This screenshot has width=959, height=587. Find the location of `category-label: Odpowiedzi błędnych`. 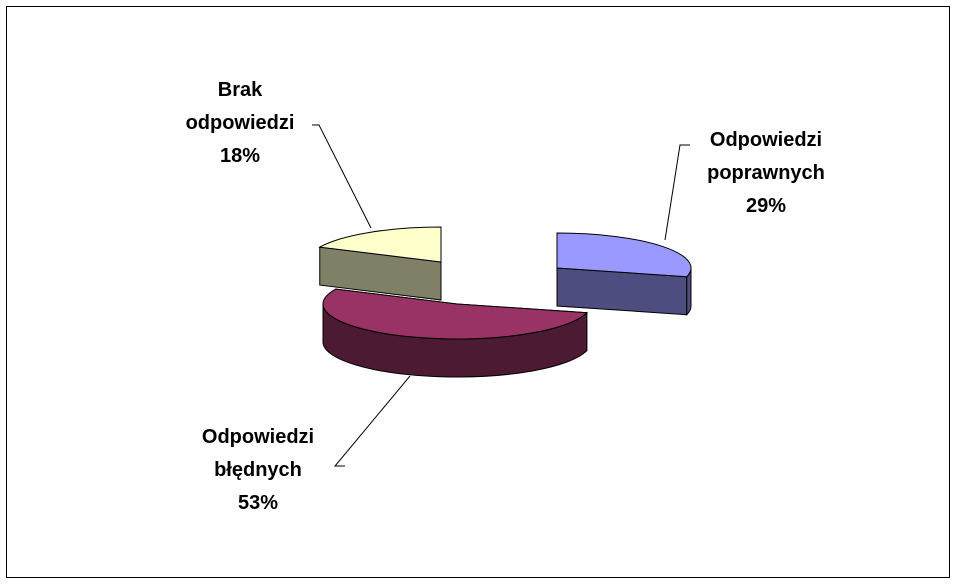

category-label: Odpowiedzi błędnych is located at coordinates (258, 453).